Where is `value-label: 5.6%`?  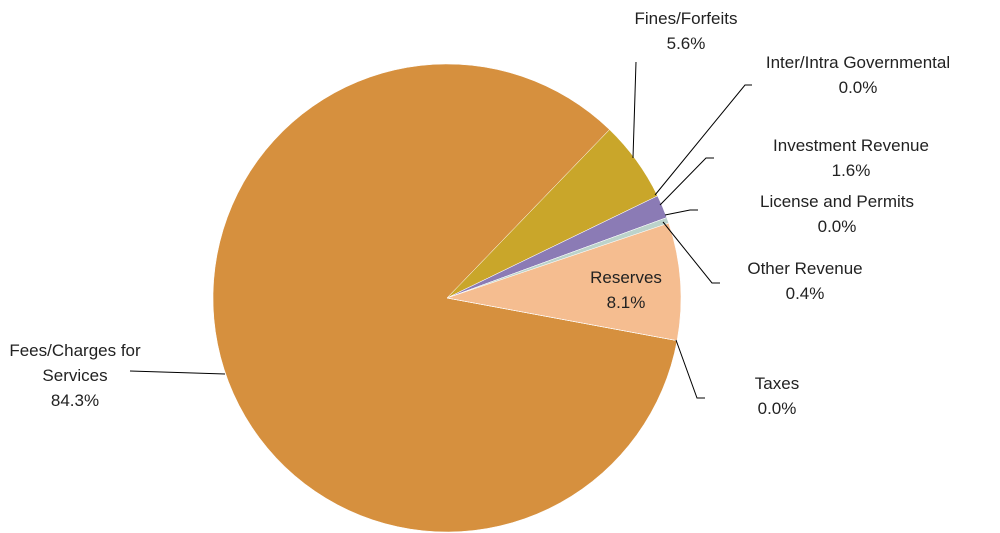 value-label: 5.6% is located at coordinates (686, 43).